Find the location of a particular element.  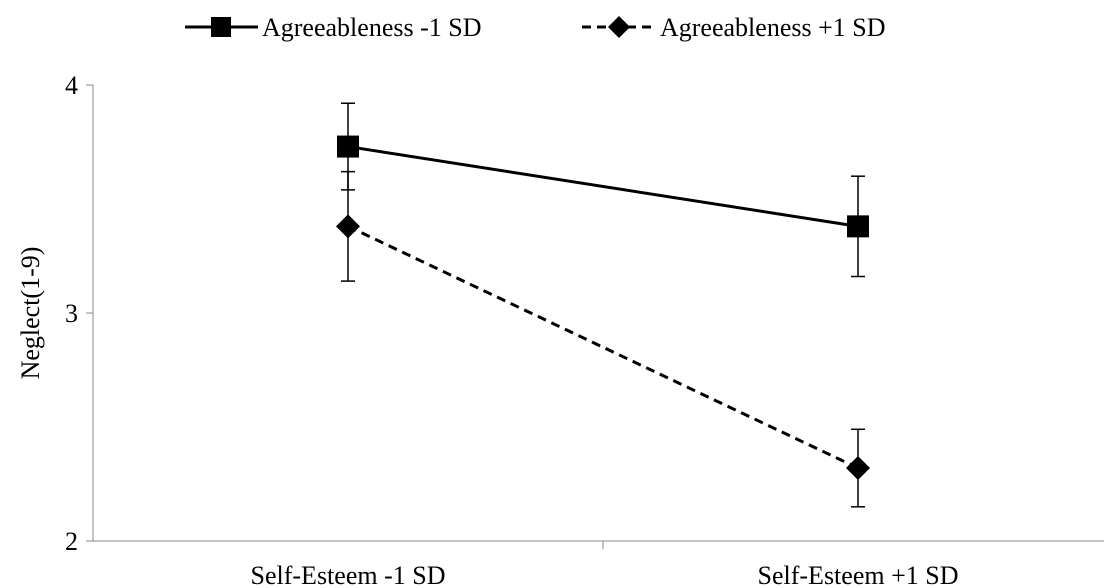

y-tick-label-1: 3 is located at coordinates (71, 313).